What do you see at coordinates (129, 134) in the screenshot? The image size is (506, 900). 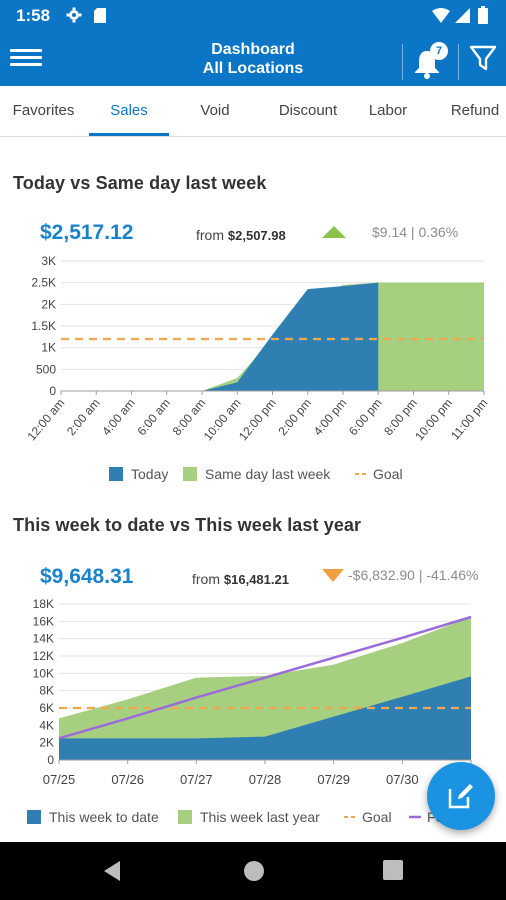 I see `active-tab-indicator` at bounding box center [129, 134].